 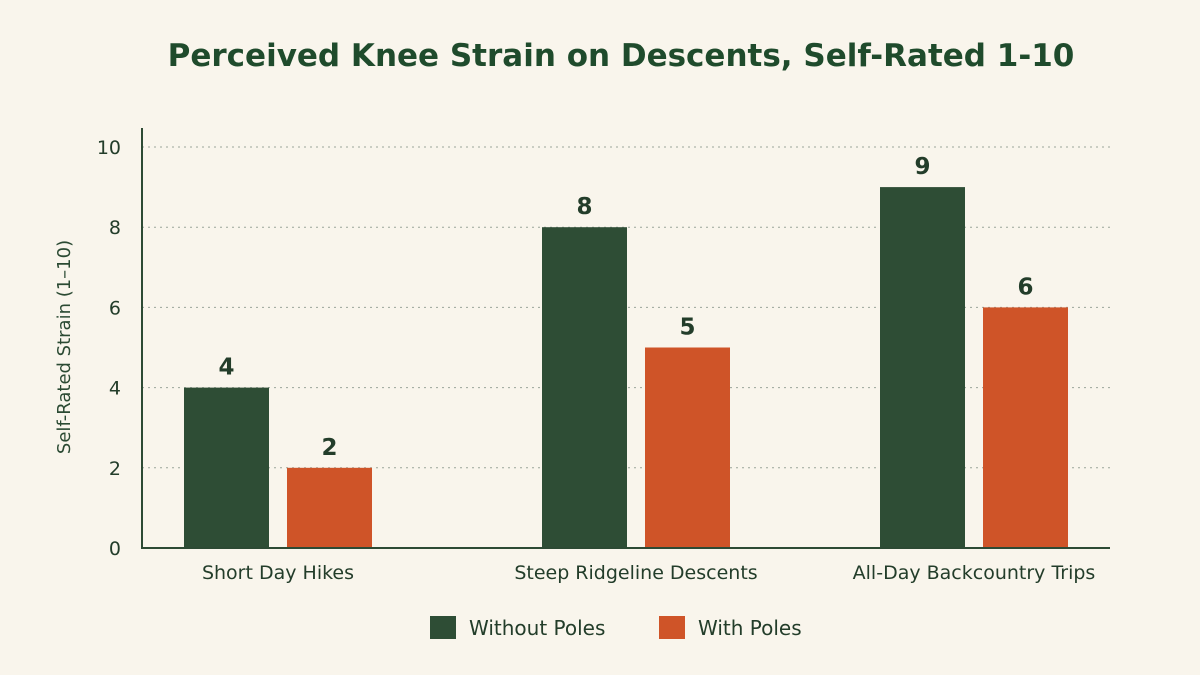 What do you see at coordinates (974, 573) in the screenshot?
I see `x-category-label: All-Day Backcountry Trips` at bounding box center [974, 573].